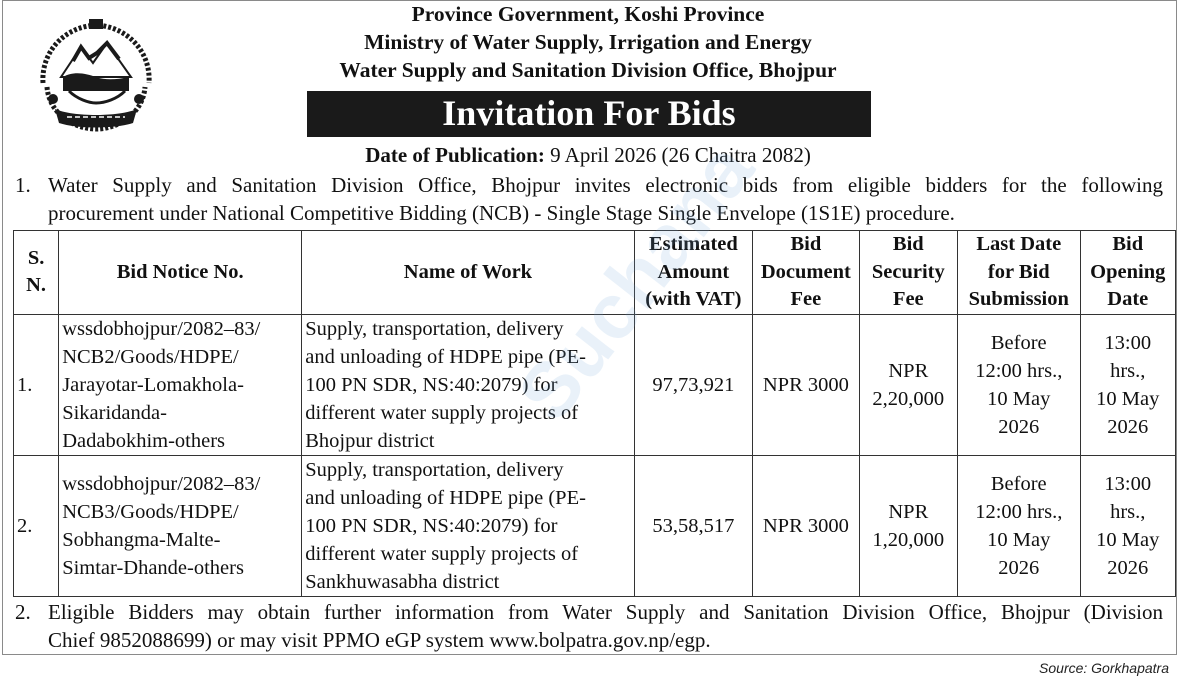  Describe the element at coordinates (1104, 668) in the screenshot. I see `source-credit: Source: Gorkhapatra` at that location.